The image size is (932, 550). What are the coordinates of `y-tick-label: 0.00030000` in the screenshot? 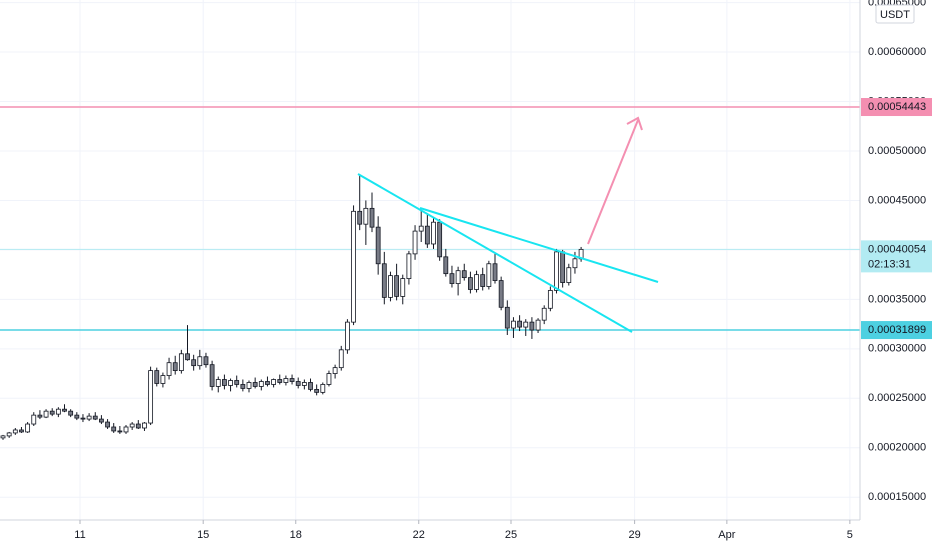 It's located at (897, 349).